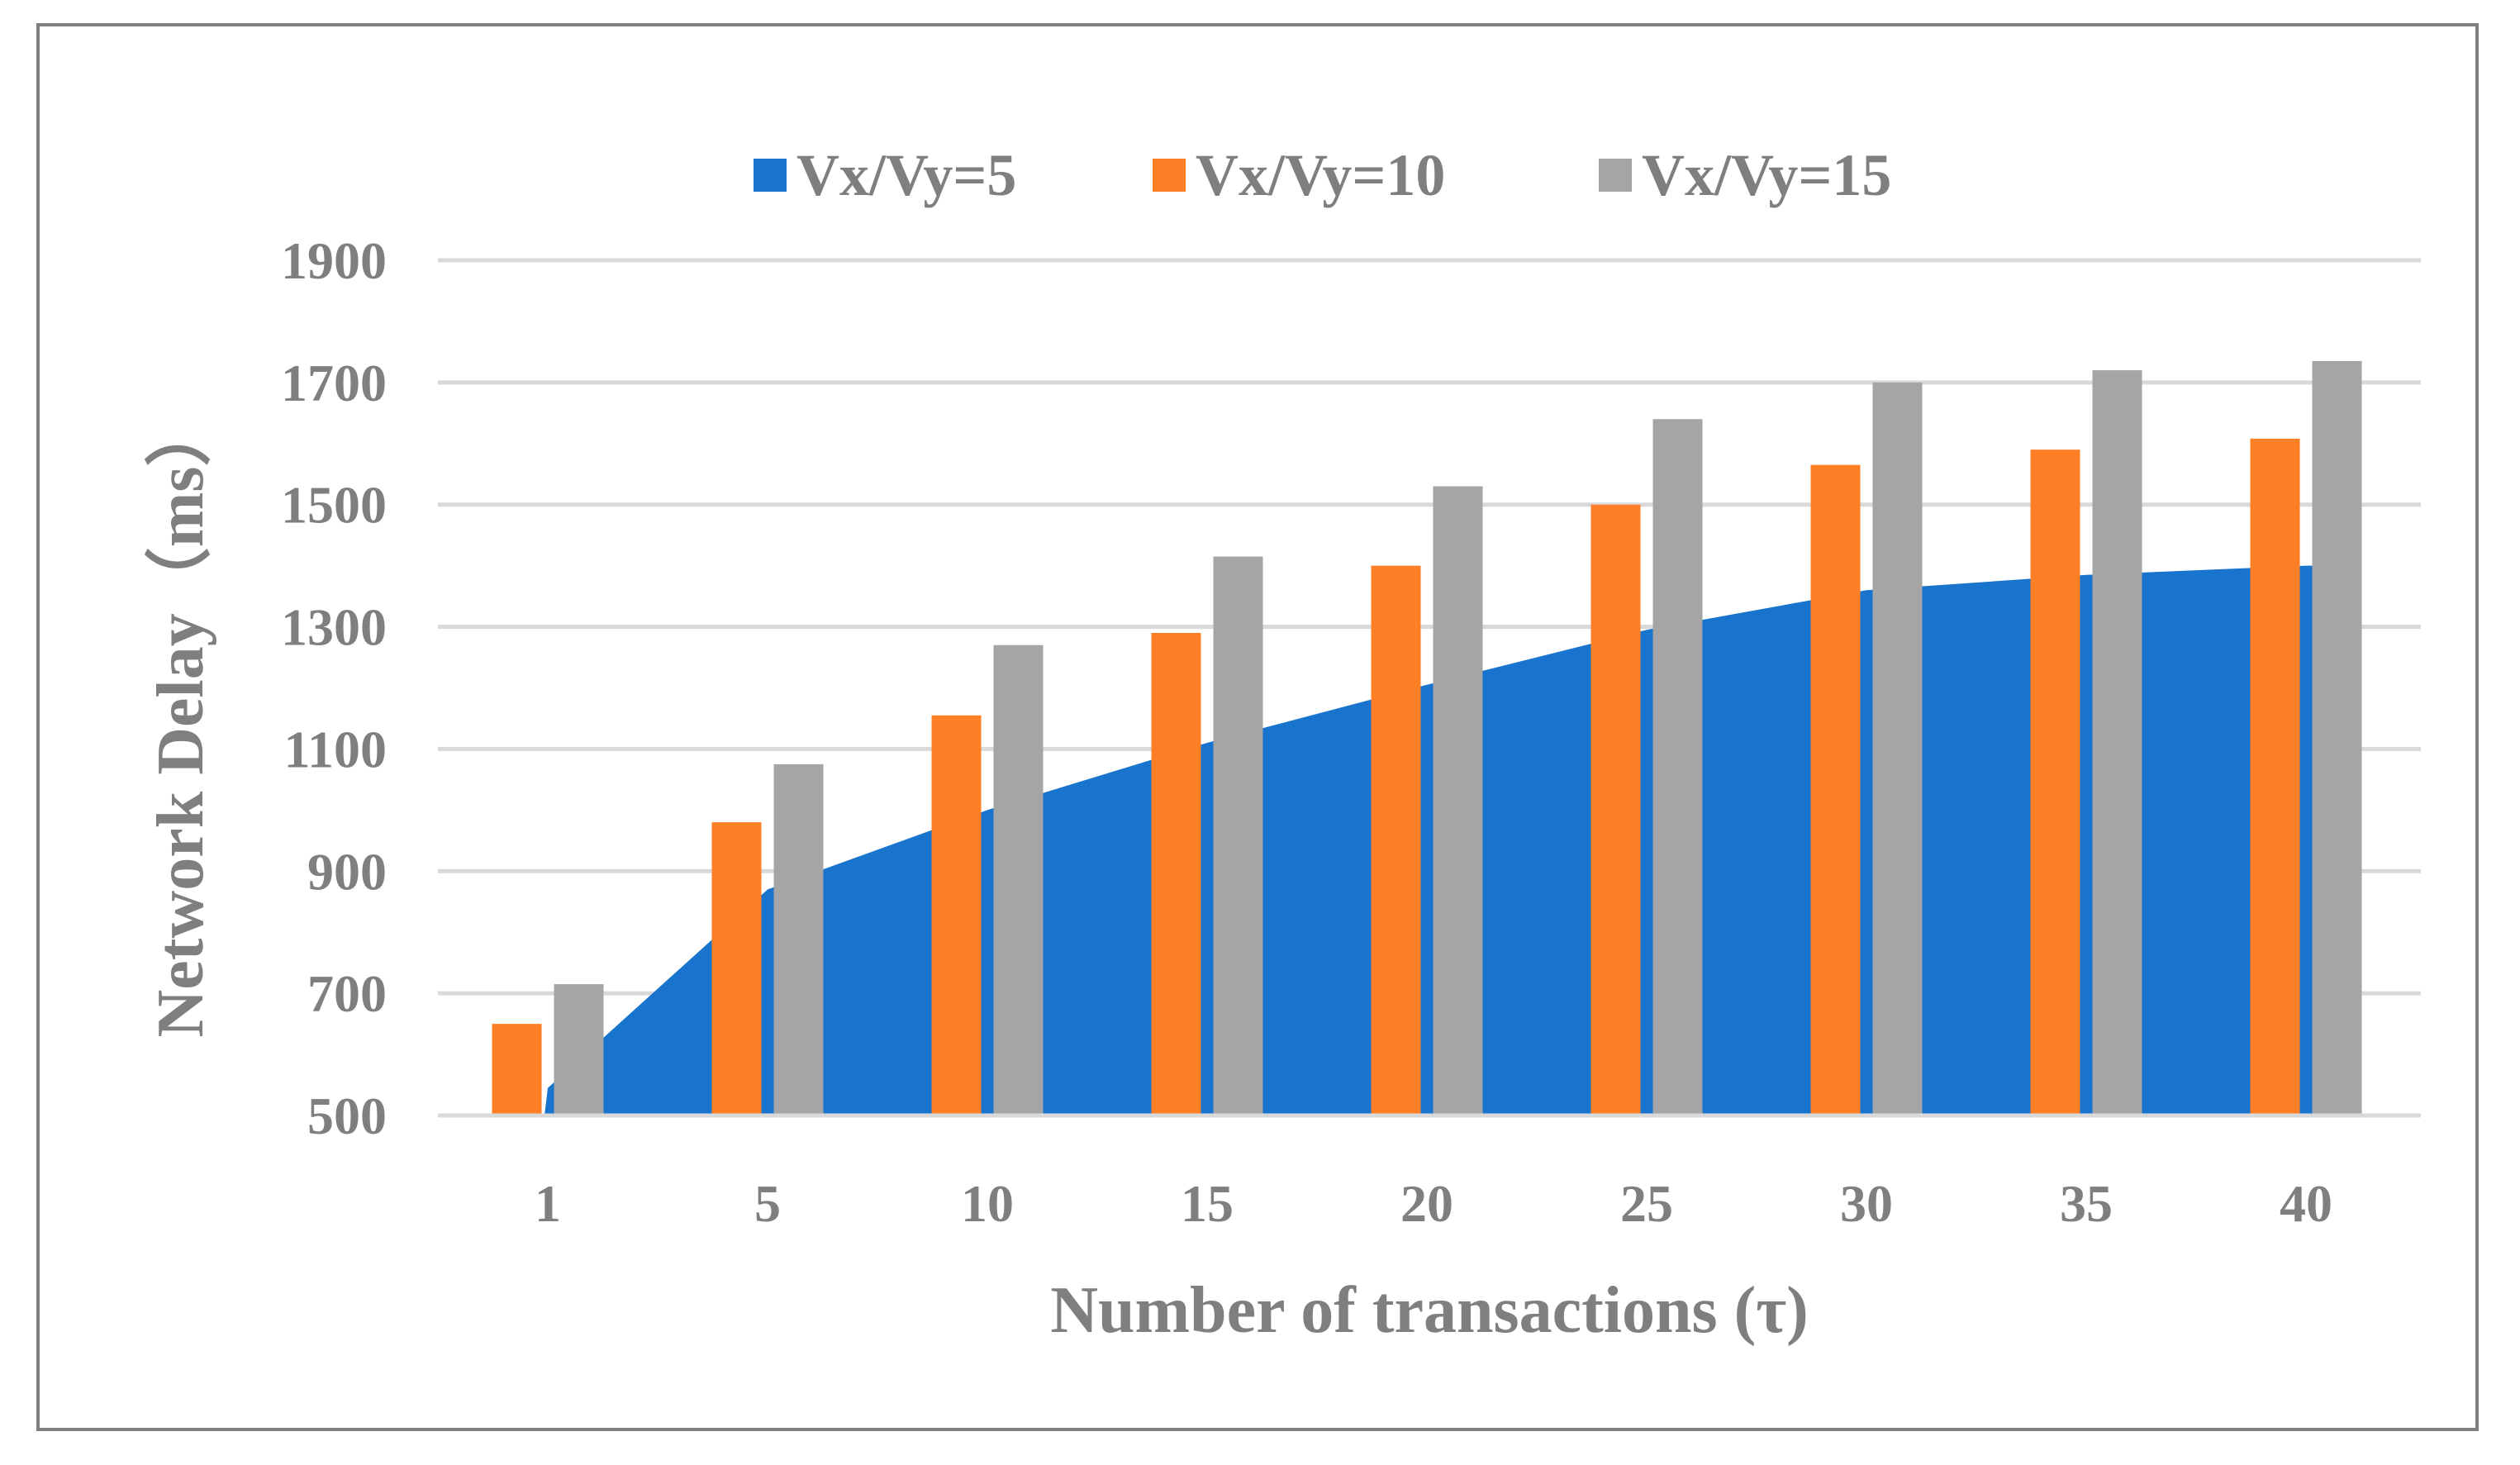 Image resolution: width=2520 pixels, height=1465 pixels. Describe the element at coordinates (1429, 1310) in the screenshot. I see `x-axis-title: Number of transactions (τ)` at that location.